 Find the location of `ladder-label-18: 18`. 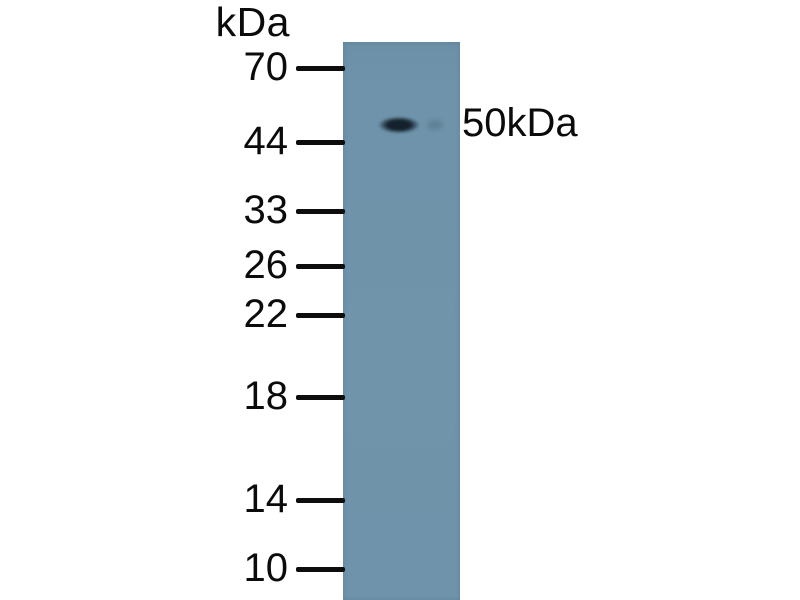

ladder-label-18: 18 is located at coordinates (266, 396).